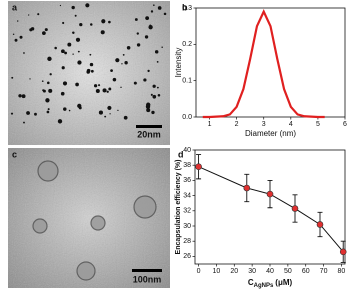 The height and width of the screenshot is (290, 350). I want to click on y-tick-label: 0.1, so click(187, 81).